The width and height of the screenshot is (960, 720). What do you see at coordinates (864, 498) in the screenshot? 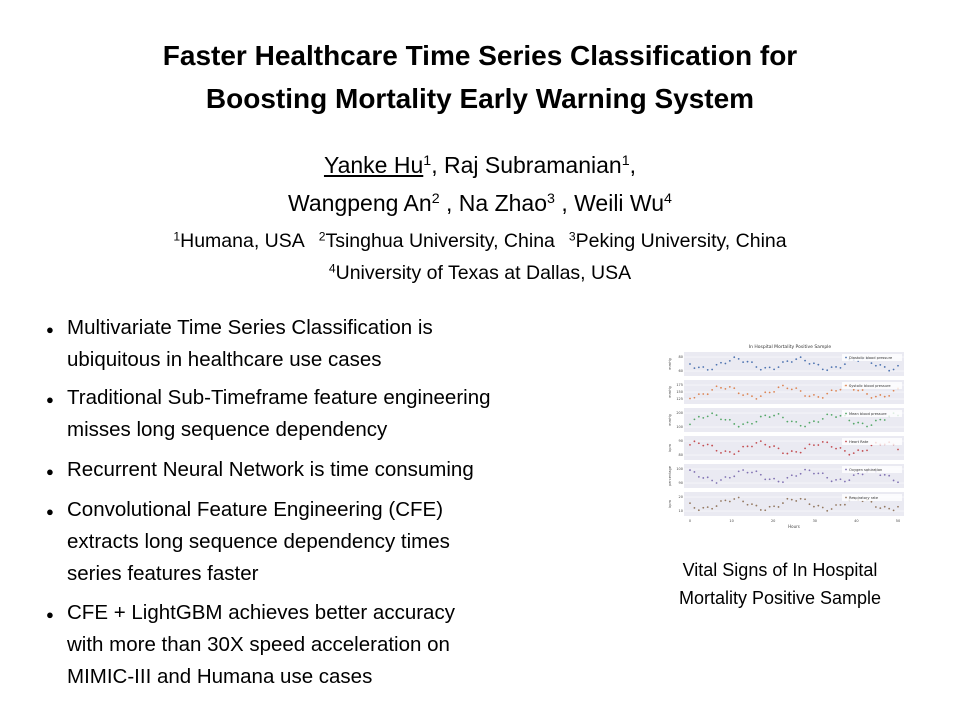
I see `panel-label: Respiratory rate` at bounding box center [864, 498].